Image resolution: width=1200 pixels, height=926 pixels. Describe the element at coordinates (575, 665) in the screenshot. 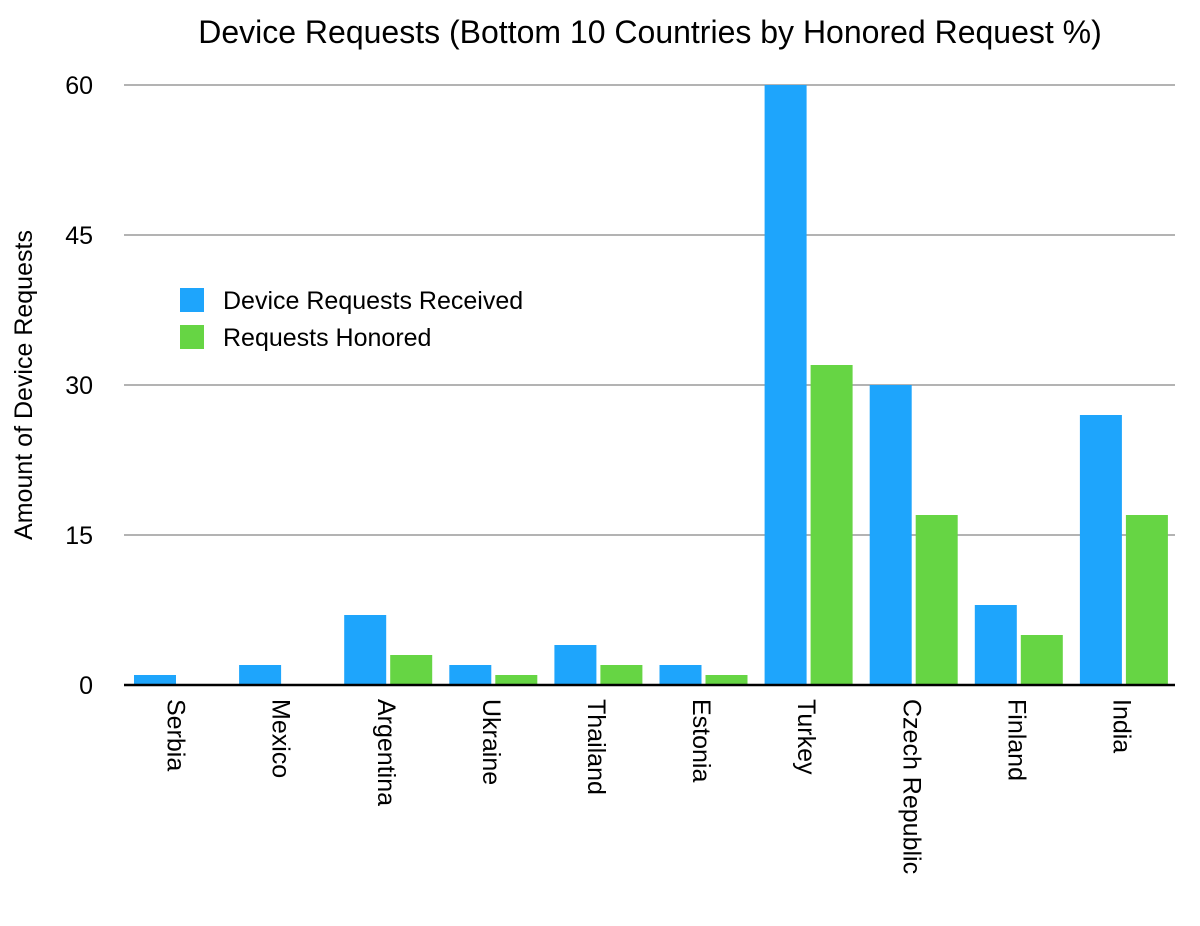

I see `bar-thailand-device-requests-received` at that location.